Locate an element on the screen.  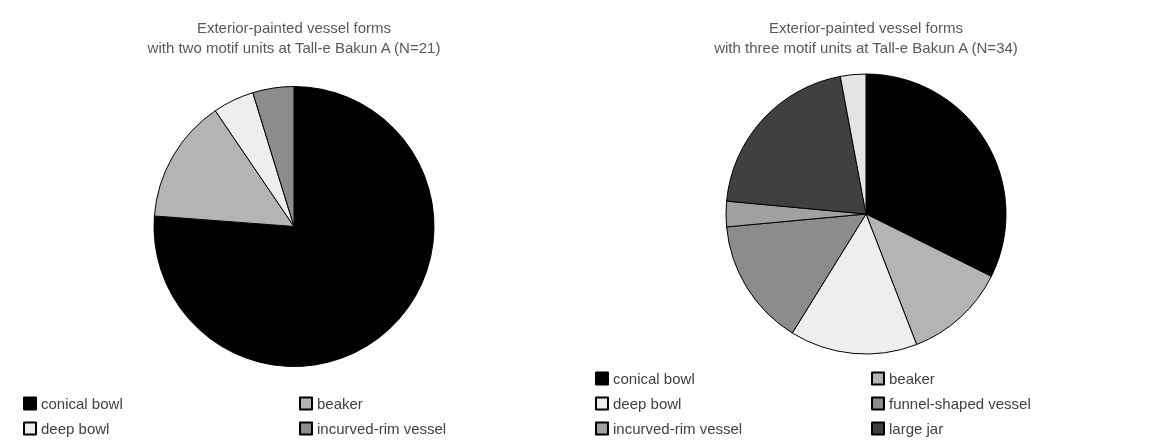
chart-title: Exterior-painted vessel forms with three motif units at Tall-e Bakun A (N=34) is located at coordinates (865, 37).